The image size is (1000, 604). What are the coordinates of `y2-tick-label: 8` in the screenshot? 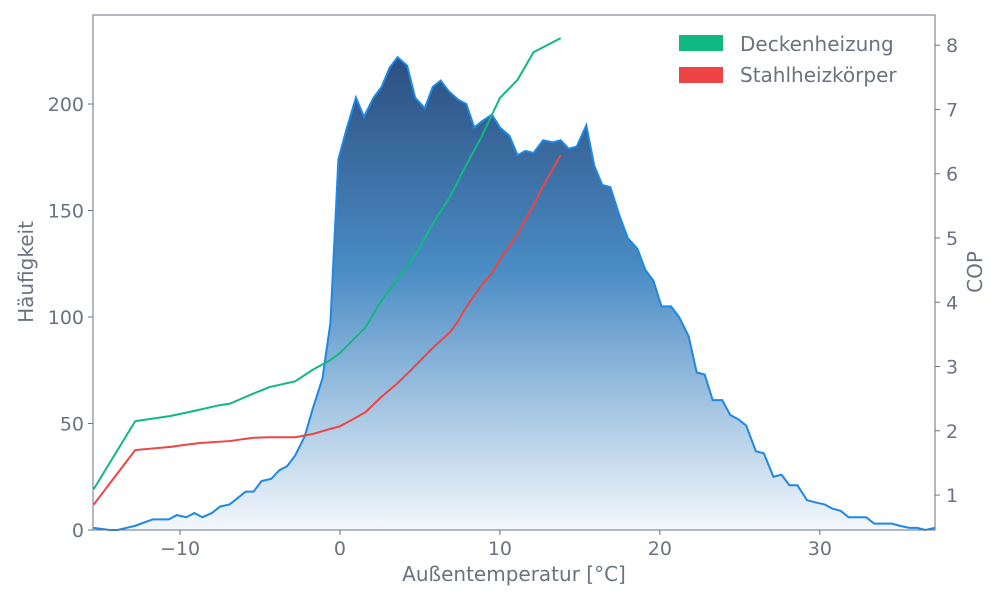 It's located at (952, 46).